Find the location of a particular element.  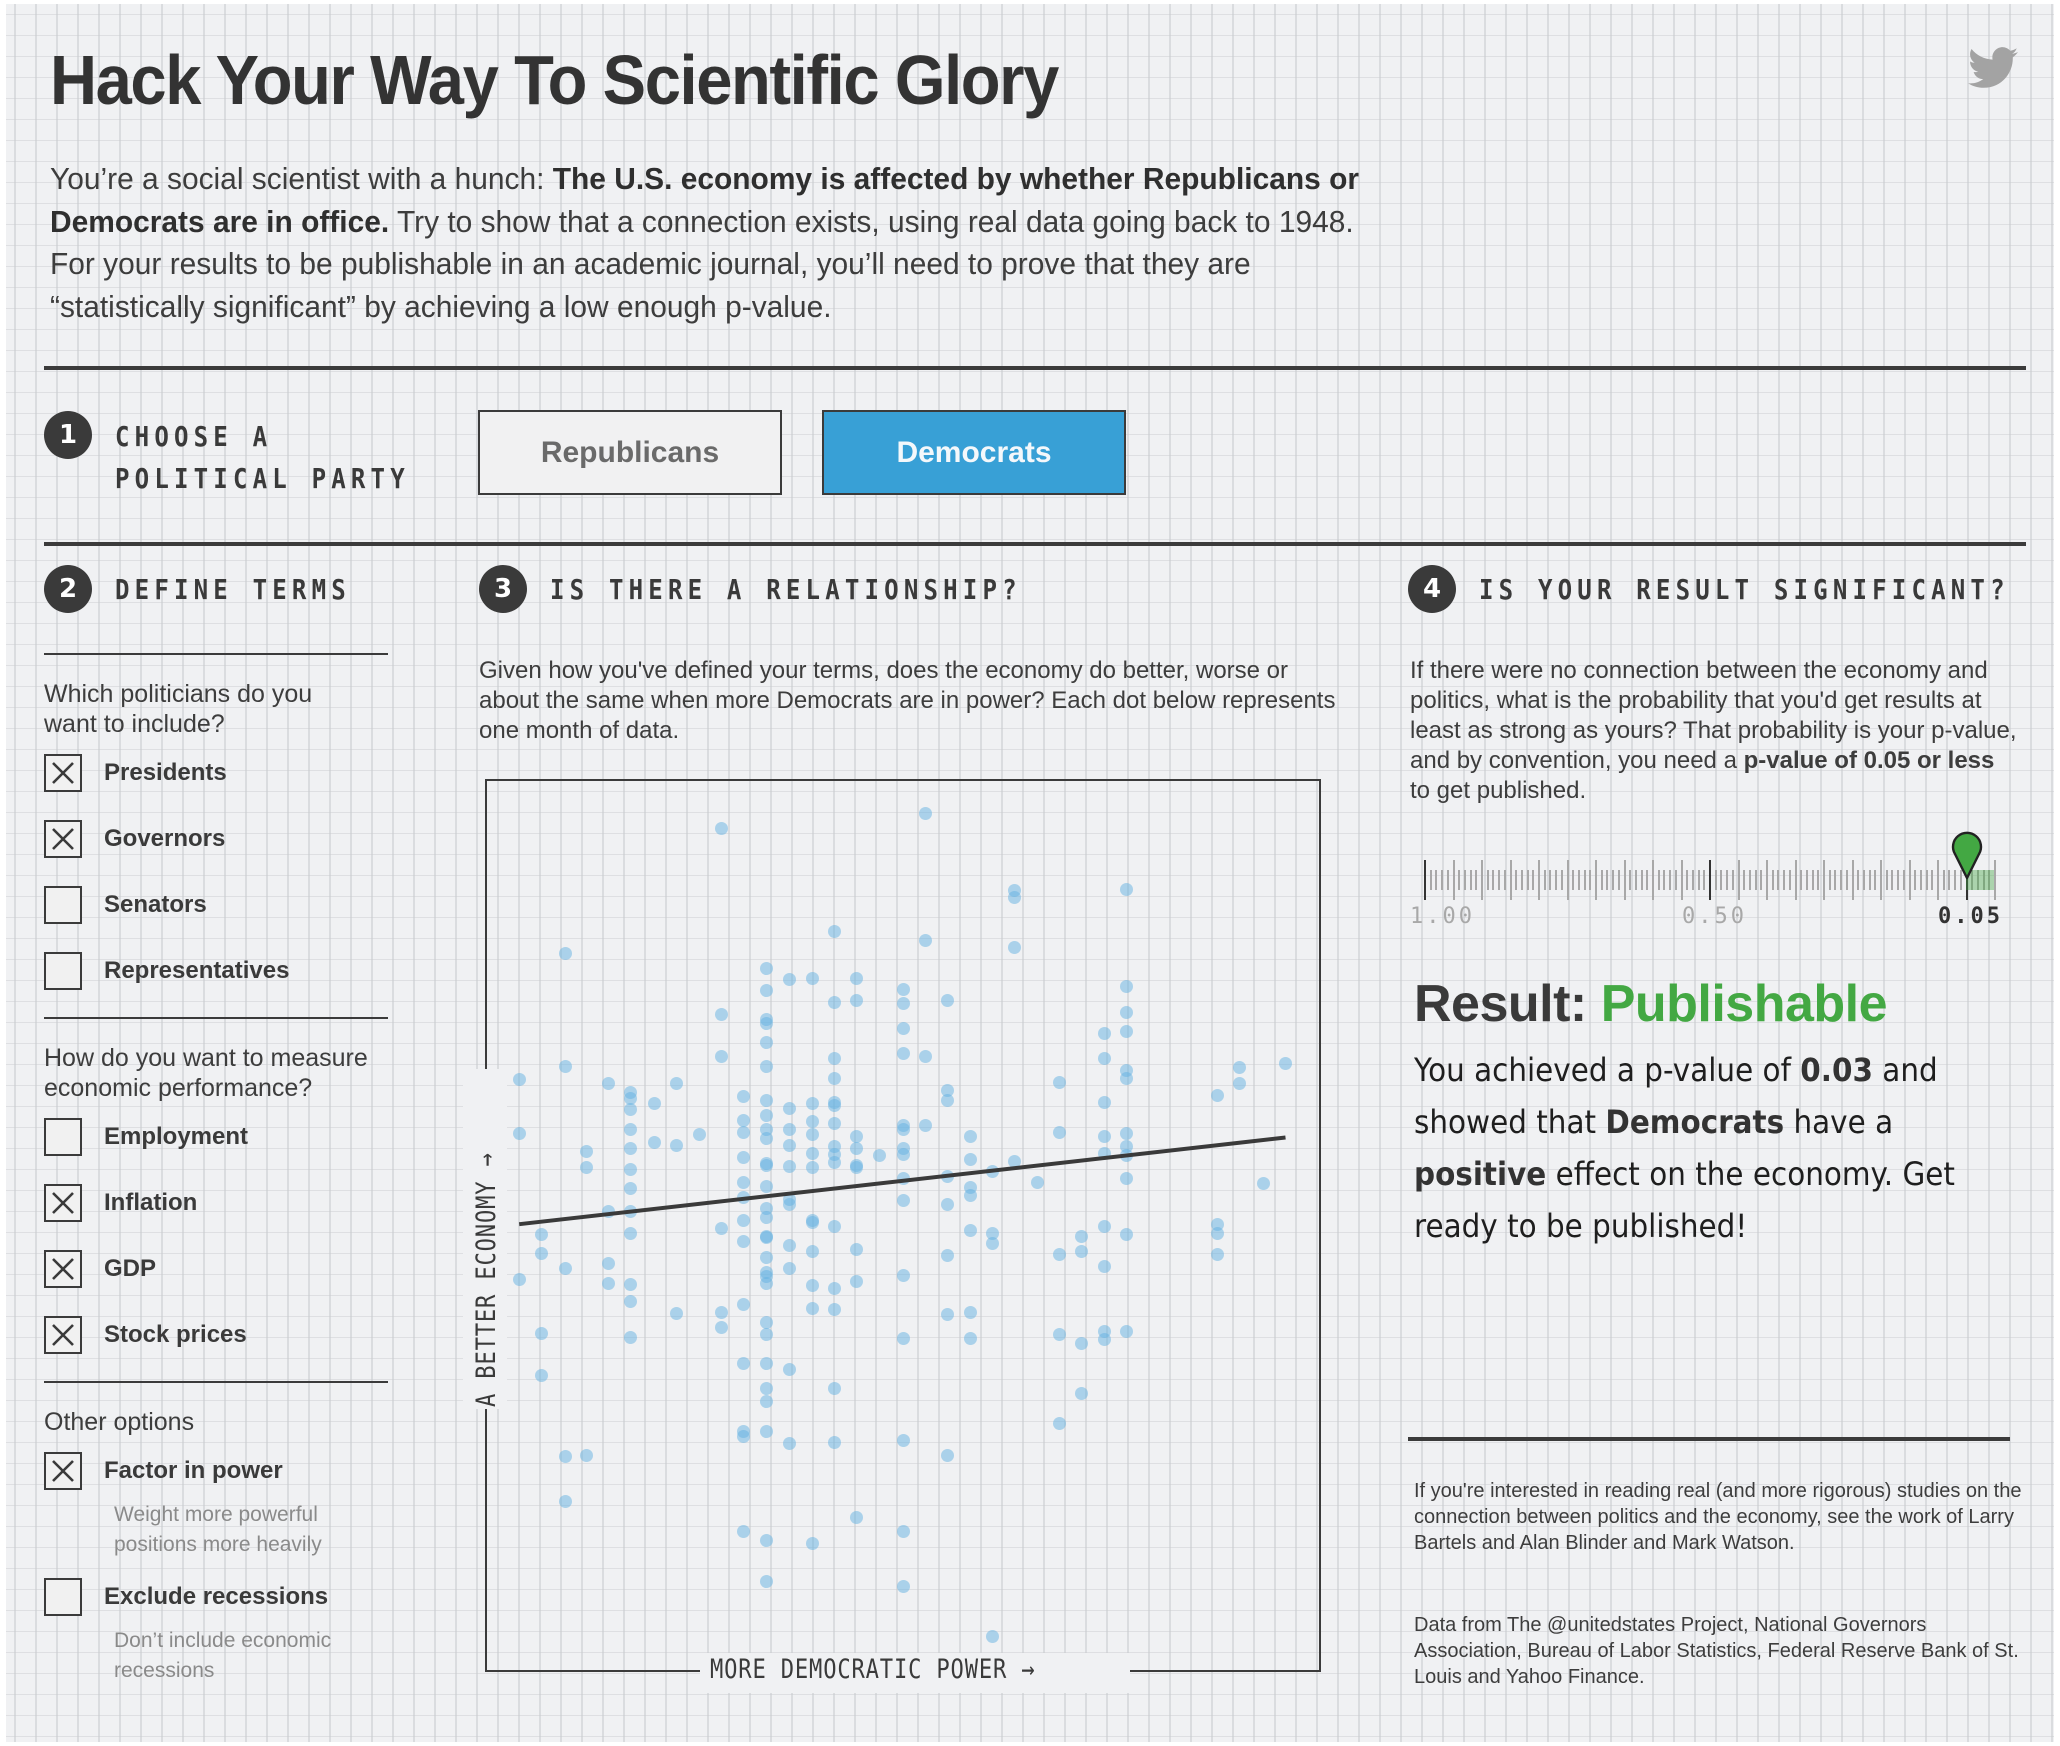

checkbox-employment: Employment is located at coordinates (146, 1137).